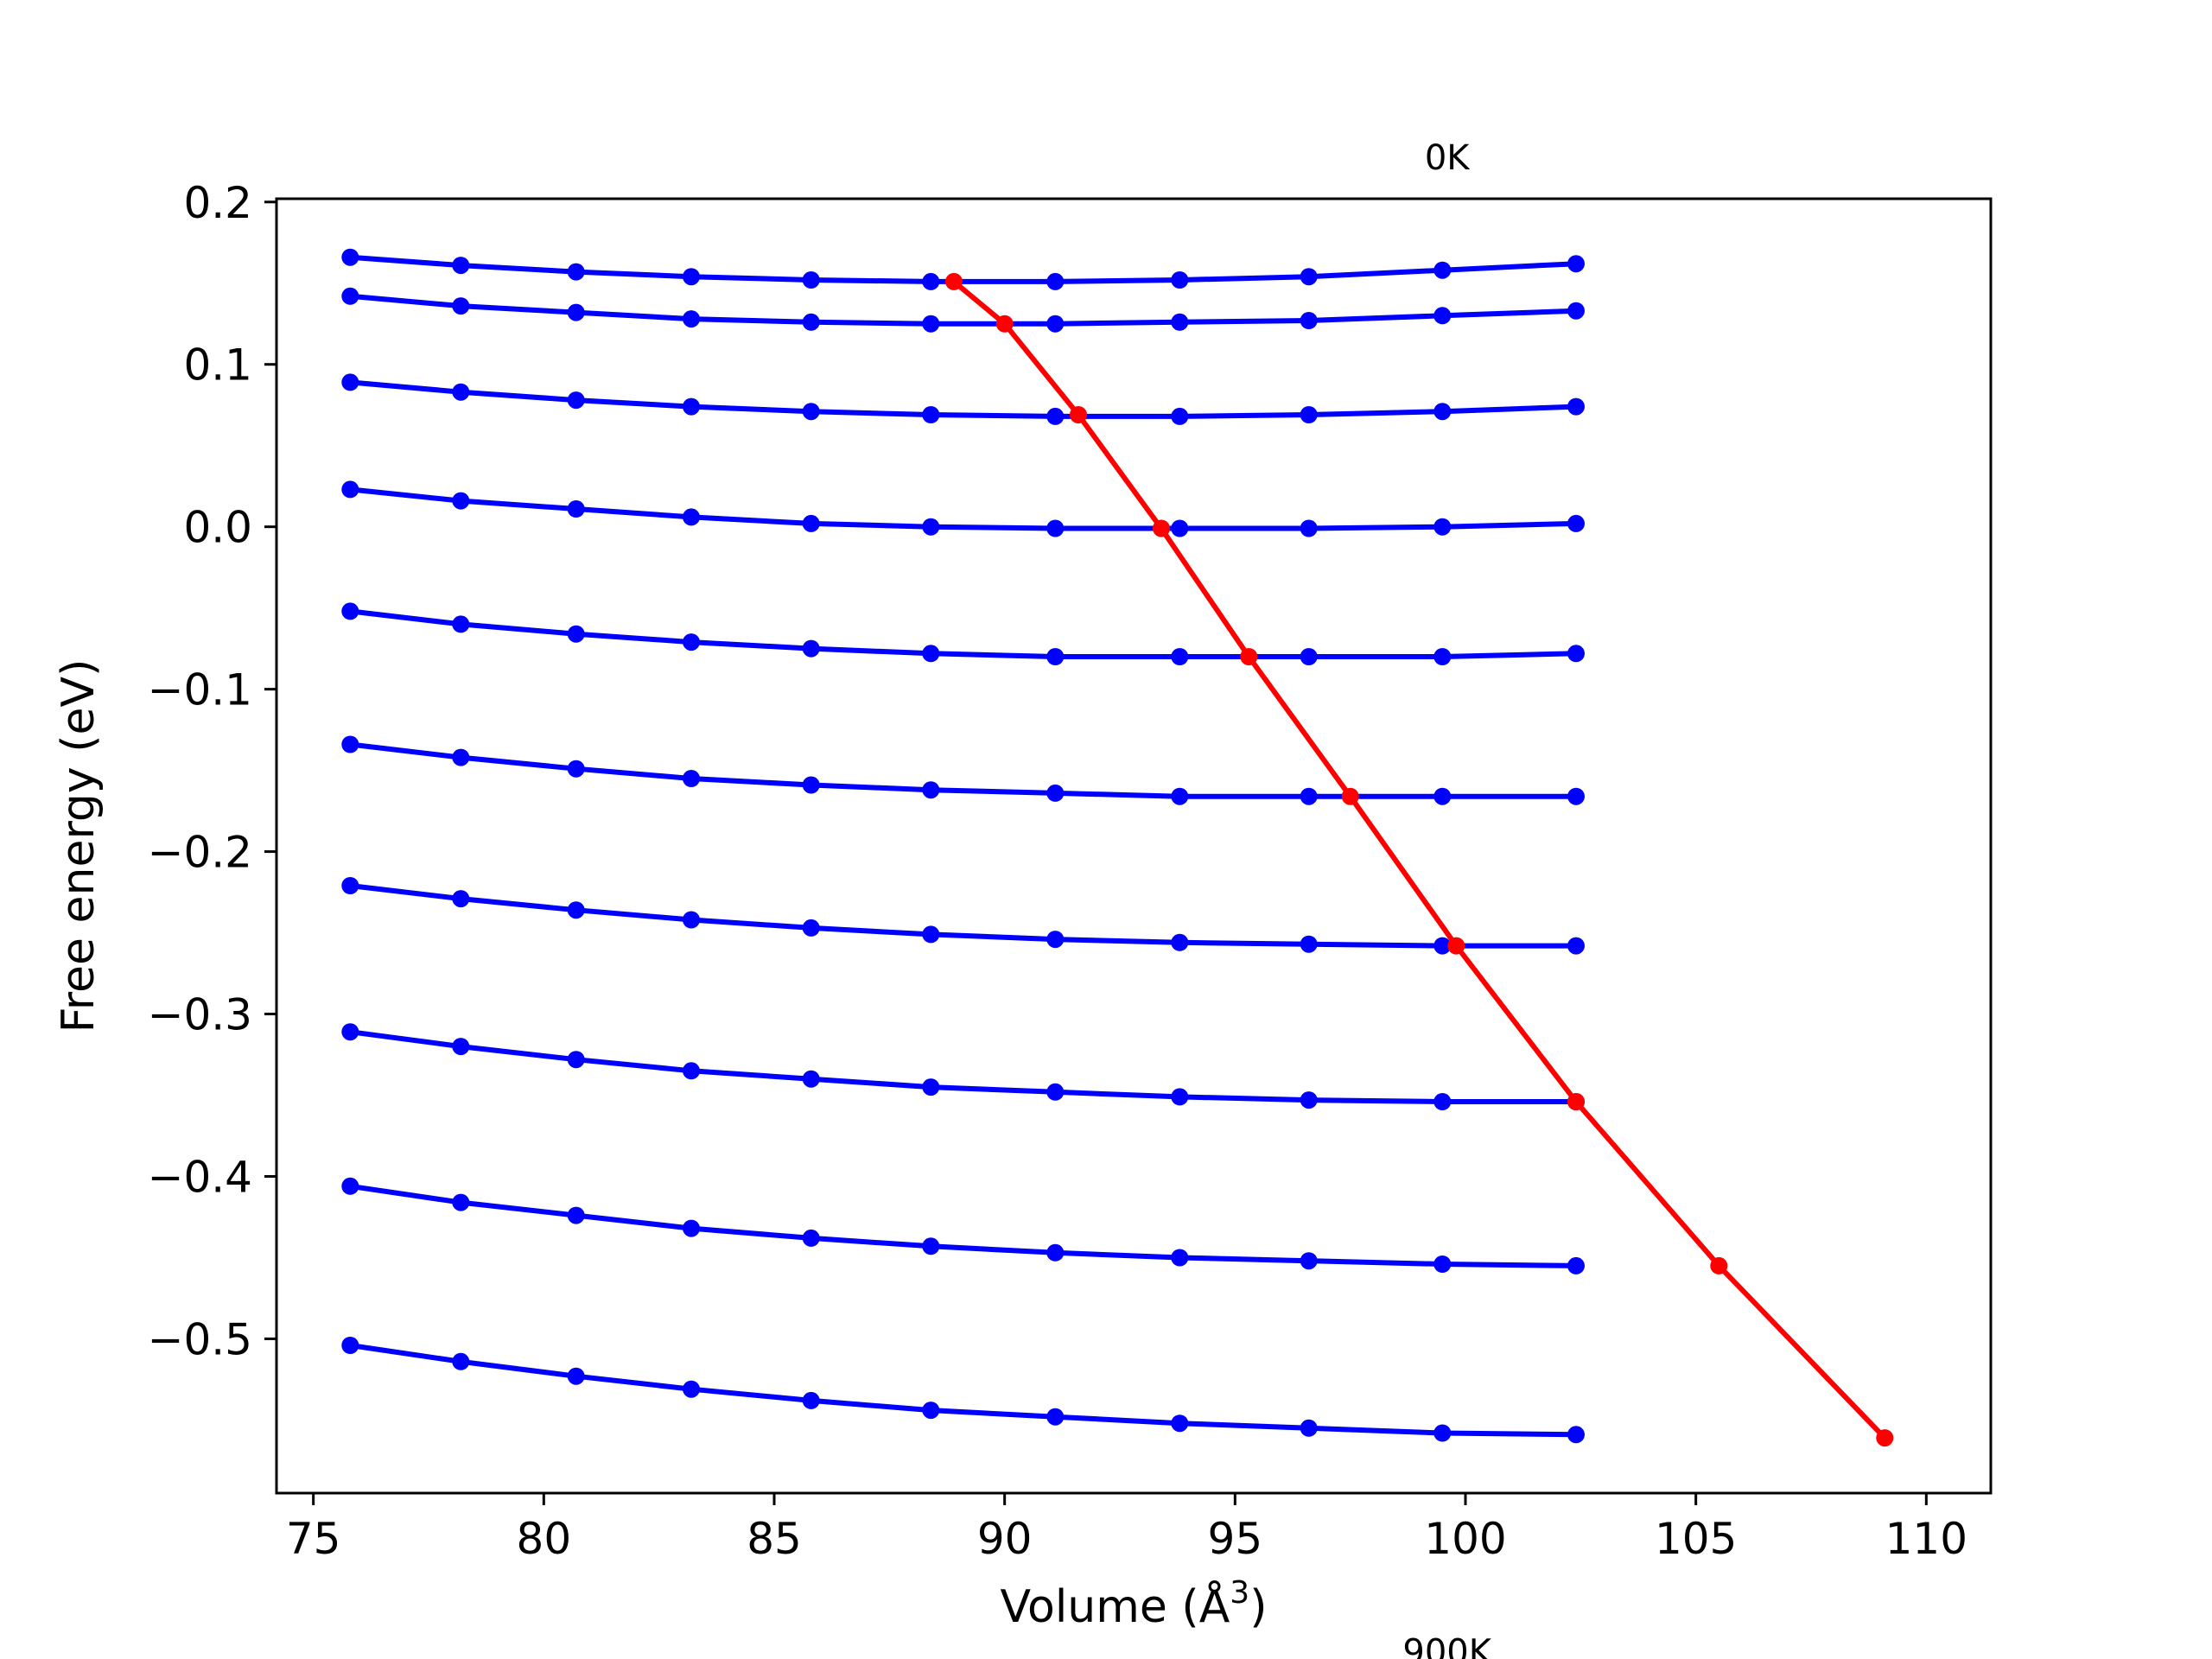 Image resolution: width=2212 pixels, height=1659 pixels. What do you see at coordinates (217, 528) in the screenshot?
I see `y-tick-label: 0.0` at bounding box center [217, 528].